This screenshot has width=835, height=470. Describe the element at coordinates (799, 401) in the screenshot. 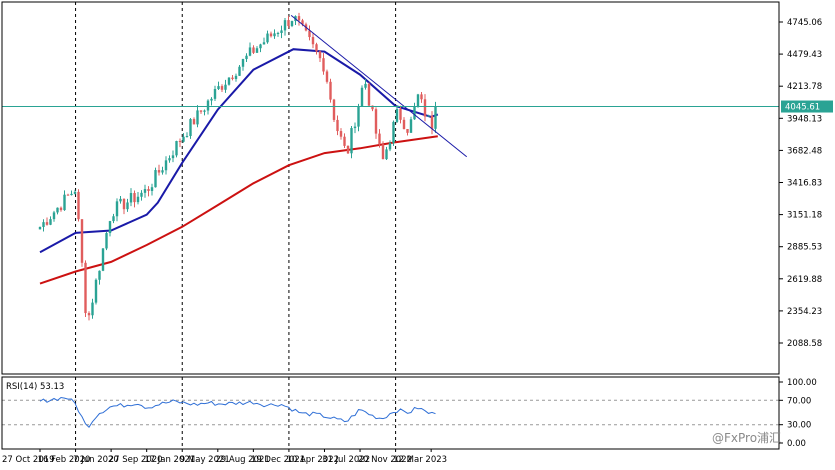

I see `rsi-tick-label-1: 70.00` at that location.